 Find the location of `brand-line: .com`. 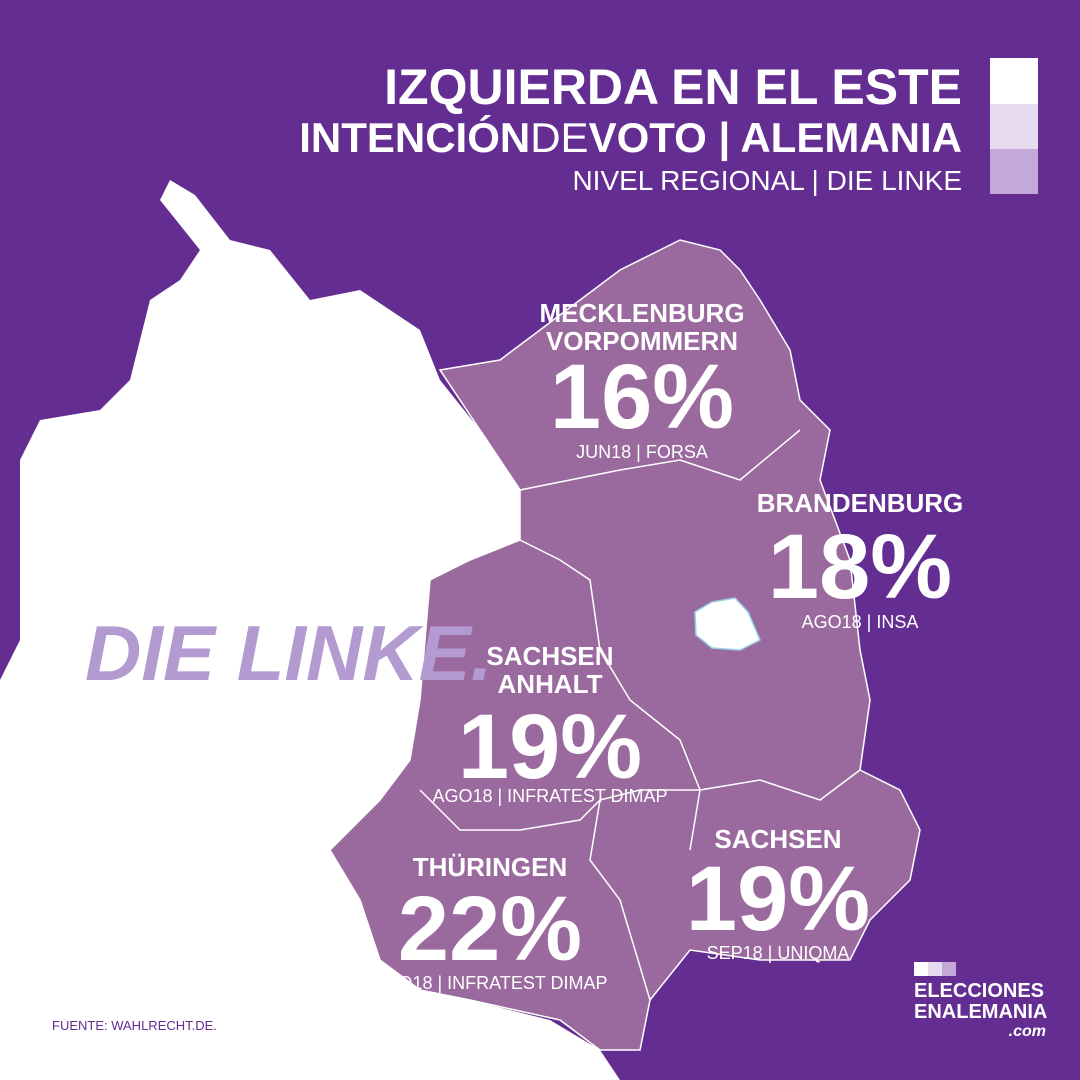

brand-line: .com is located at coordinates (1027, 1031).